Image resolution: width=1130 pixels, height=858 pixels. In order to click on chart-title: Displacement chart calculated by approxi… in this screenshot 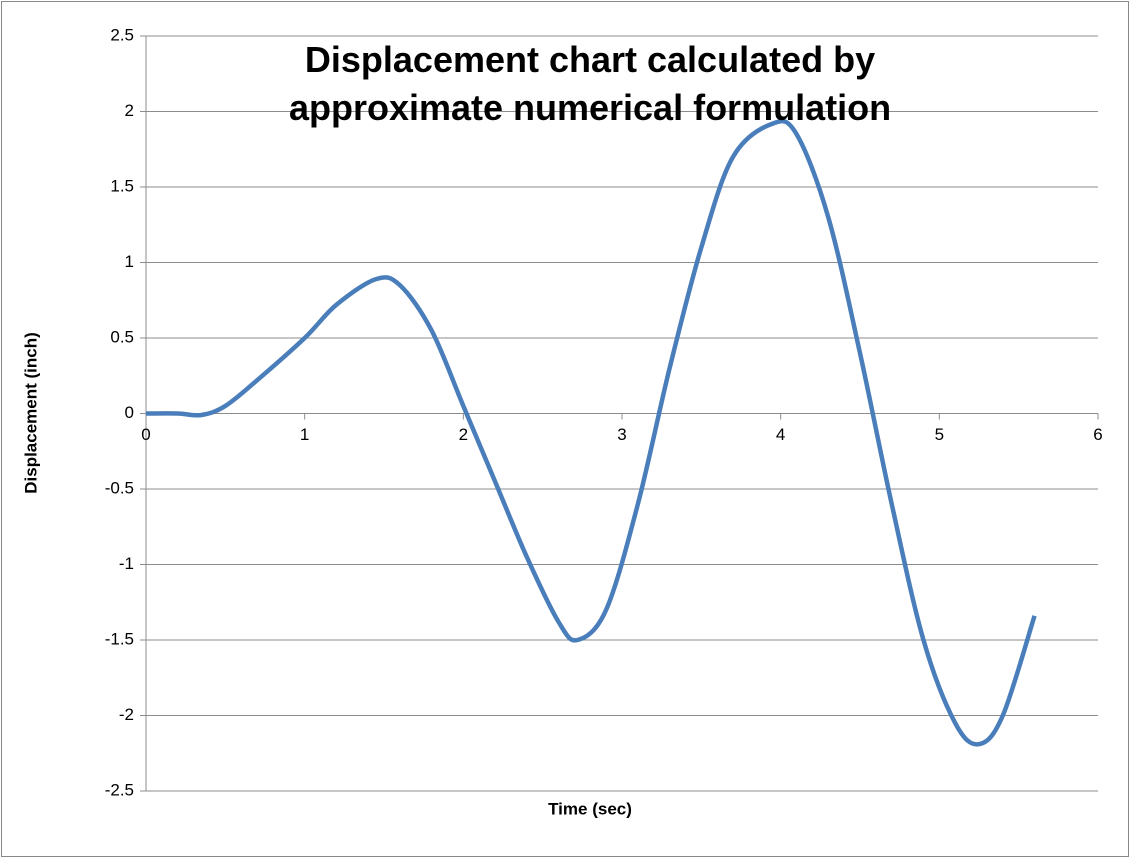, I will do `click(590, 83)`.